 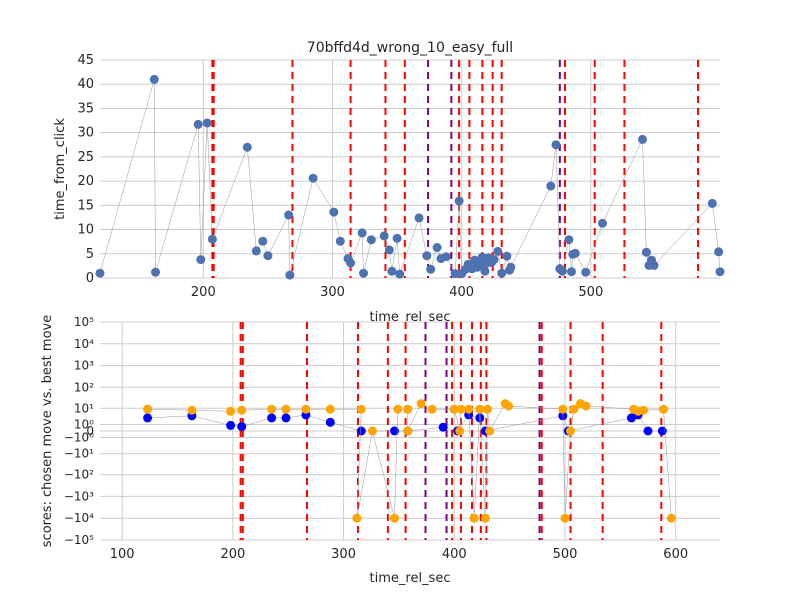 I want to click on y-tick-label: 10⁰, so click(x=84, y=424).